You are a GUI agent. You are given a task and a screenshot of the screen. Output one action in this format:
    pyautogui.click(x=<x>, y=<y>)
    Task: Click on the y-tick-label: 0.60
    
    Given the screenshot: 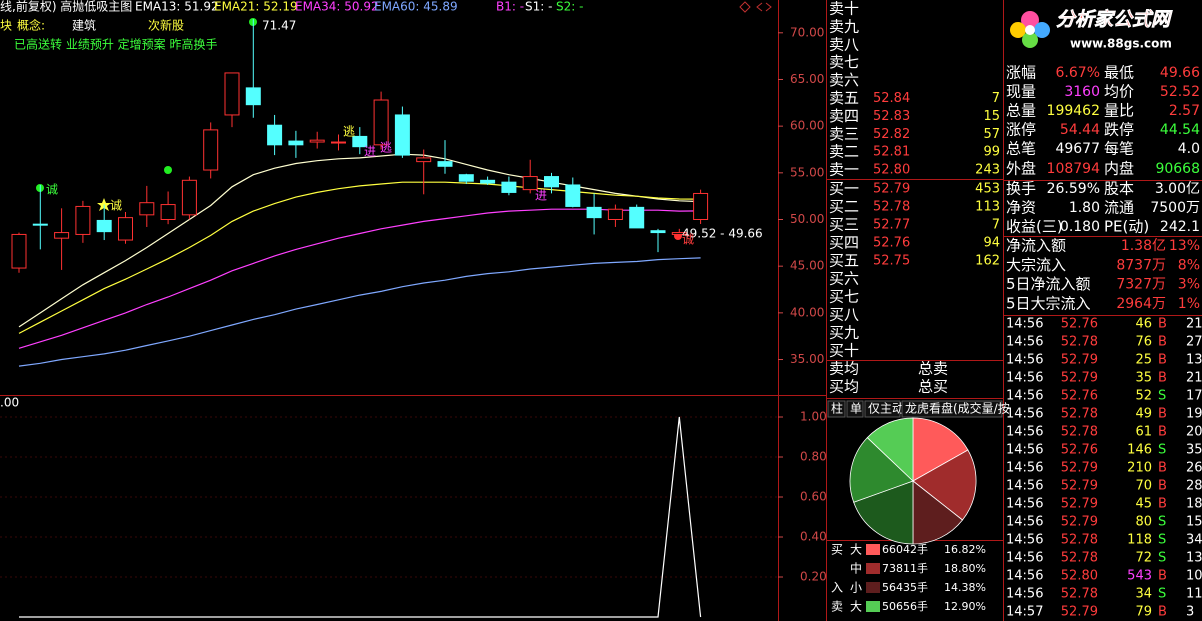 What is the action you would take?
    pyautogui.click(x=813, y=497)
    